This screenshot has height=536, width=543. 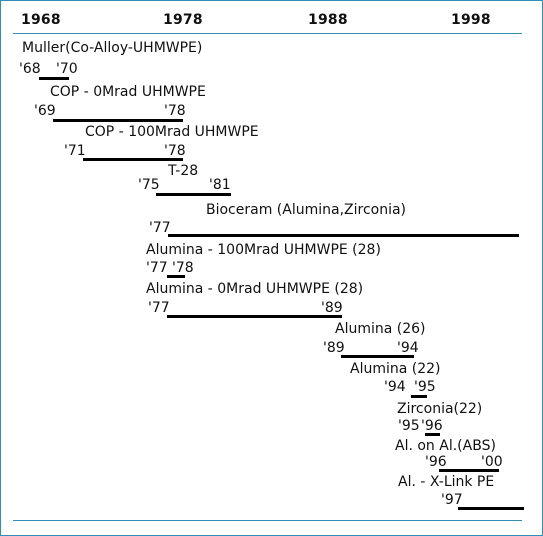 What do you see at coordinates (425, 387) in the screenshot?
I see `product-end-year: '95` at bounding box center [425, 387].